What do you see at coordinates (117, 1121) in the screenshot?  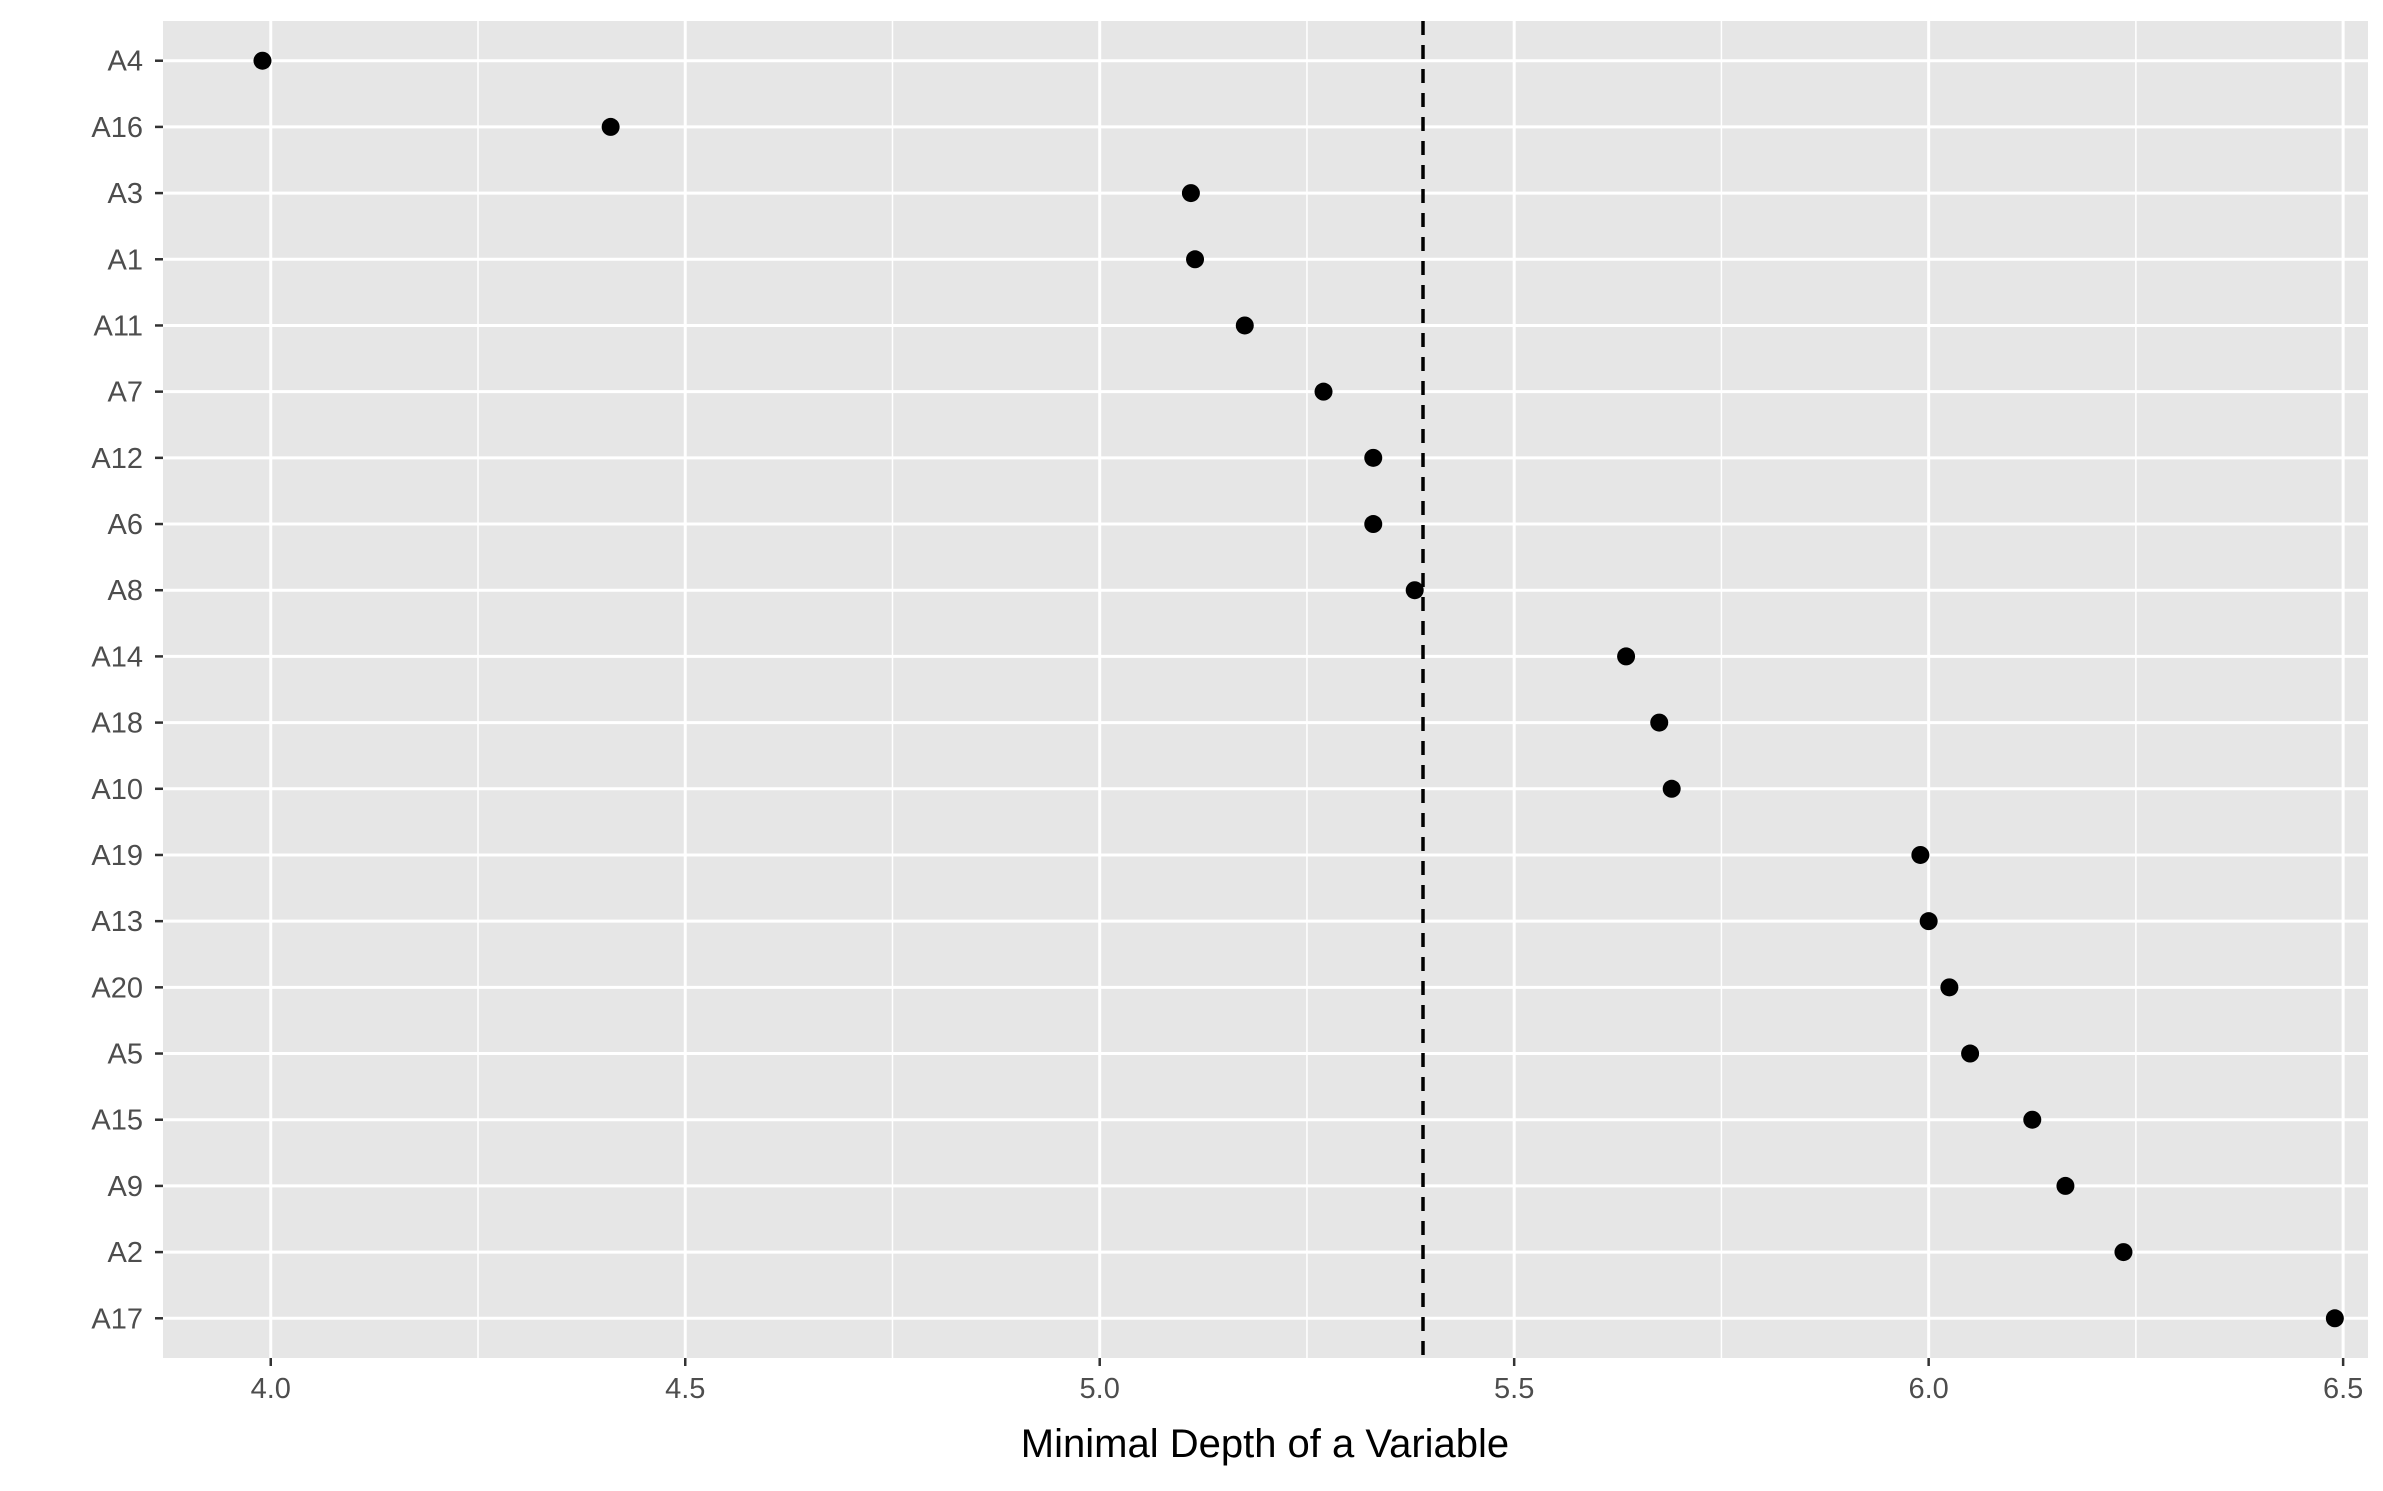 I see `y-tick-label: A15` at bounding box center [117, 1121].